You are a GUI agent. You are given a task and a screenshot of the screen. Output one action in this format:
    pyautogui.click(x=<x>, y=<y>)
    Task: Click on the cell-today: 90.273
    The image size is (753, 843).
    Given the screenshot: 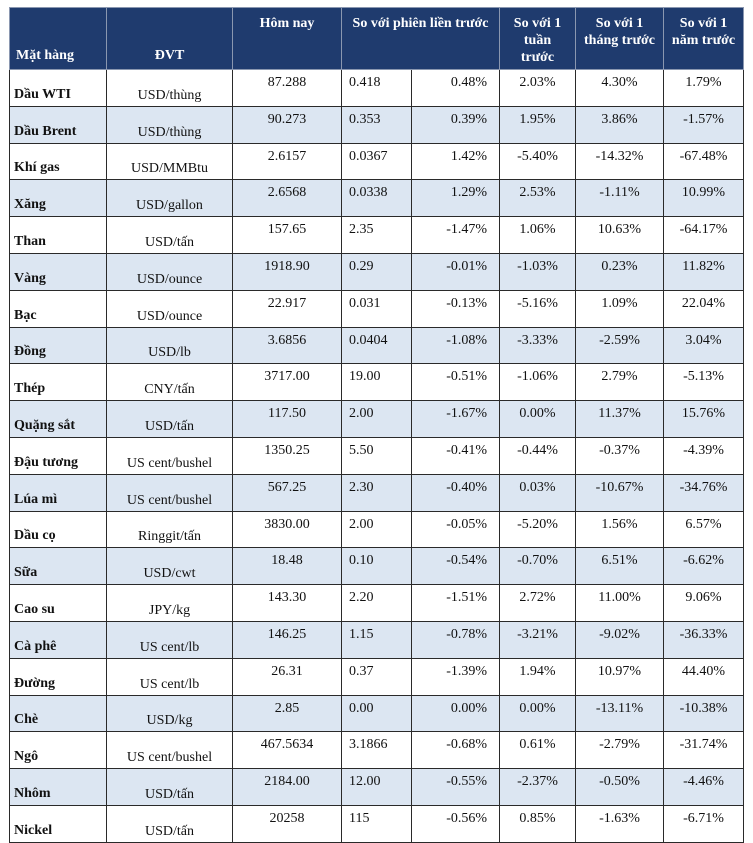 What is the action you would take?
    pyautogui.click(x=287, y=124)
    